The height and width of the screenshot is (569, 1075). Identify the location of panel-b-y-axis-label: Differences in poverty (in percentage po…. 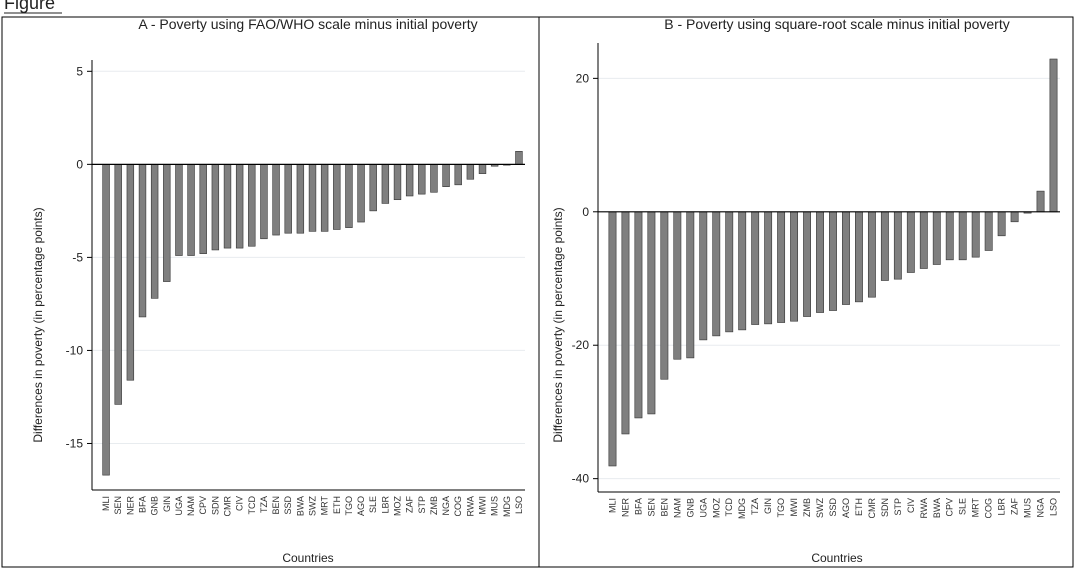
(558, 324).